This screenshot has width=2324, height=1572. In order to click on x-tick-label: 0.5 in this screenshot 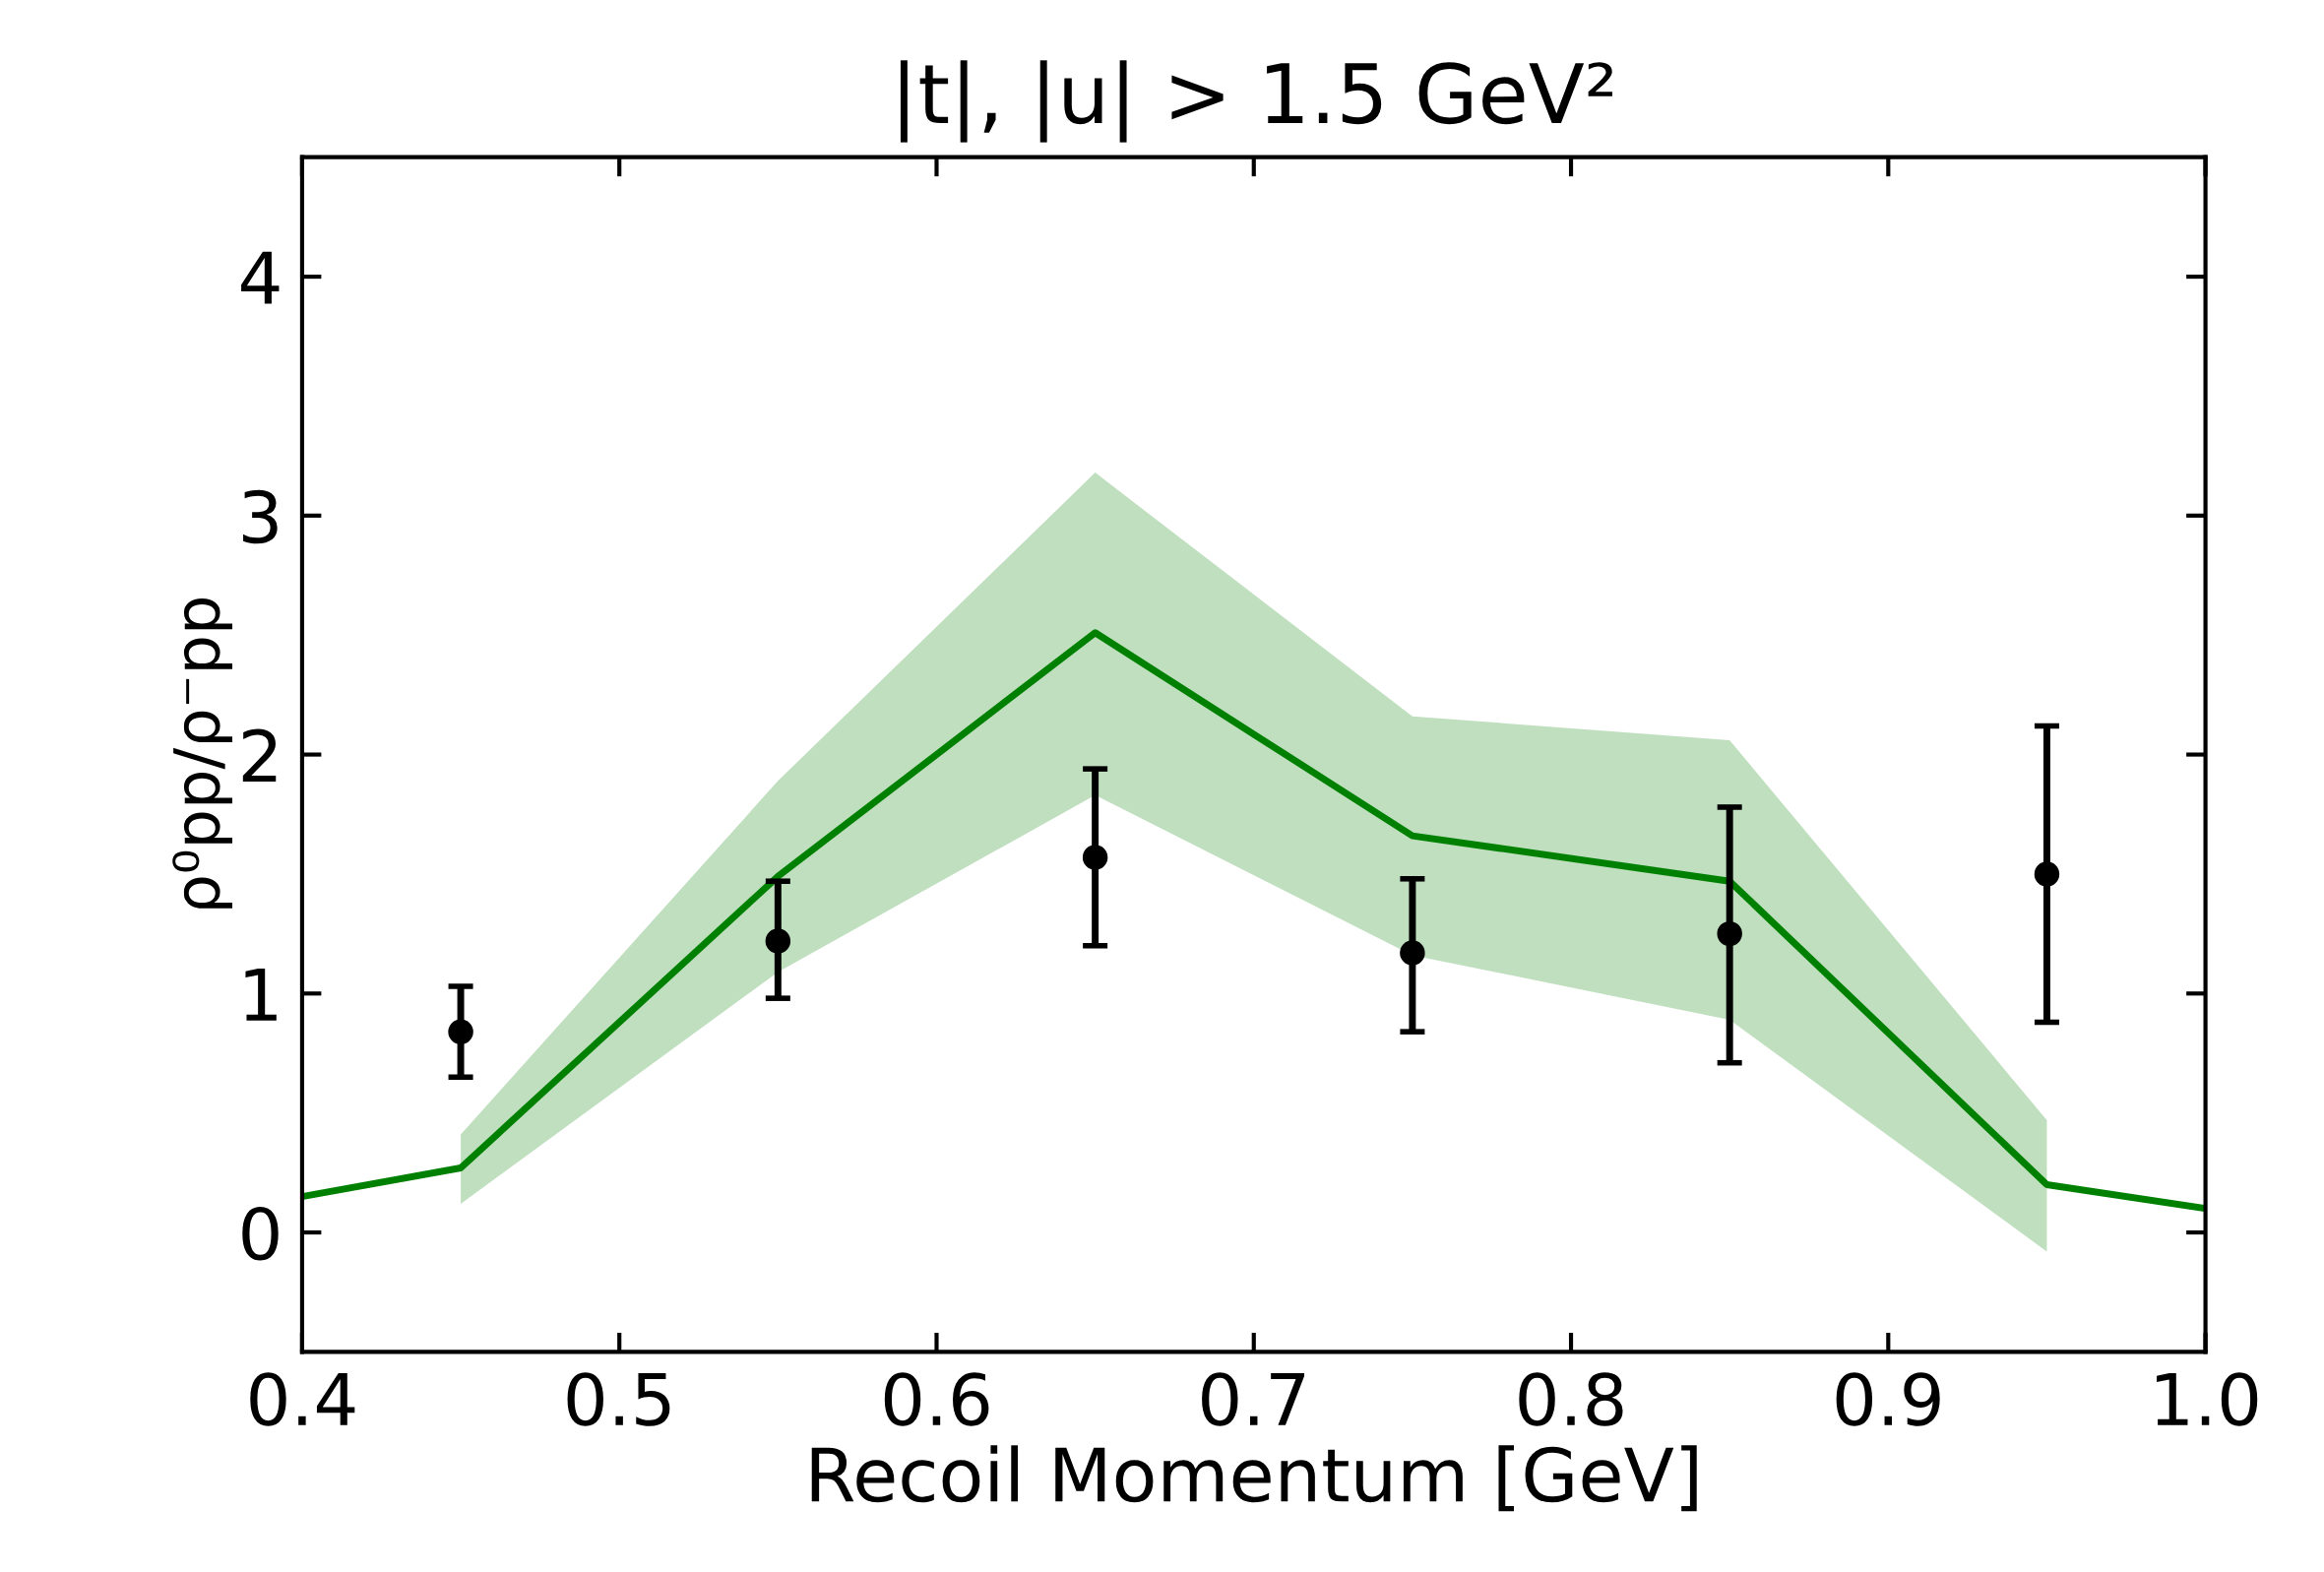, I will do `click(618, 1399)`.